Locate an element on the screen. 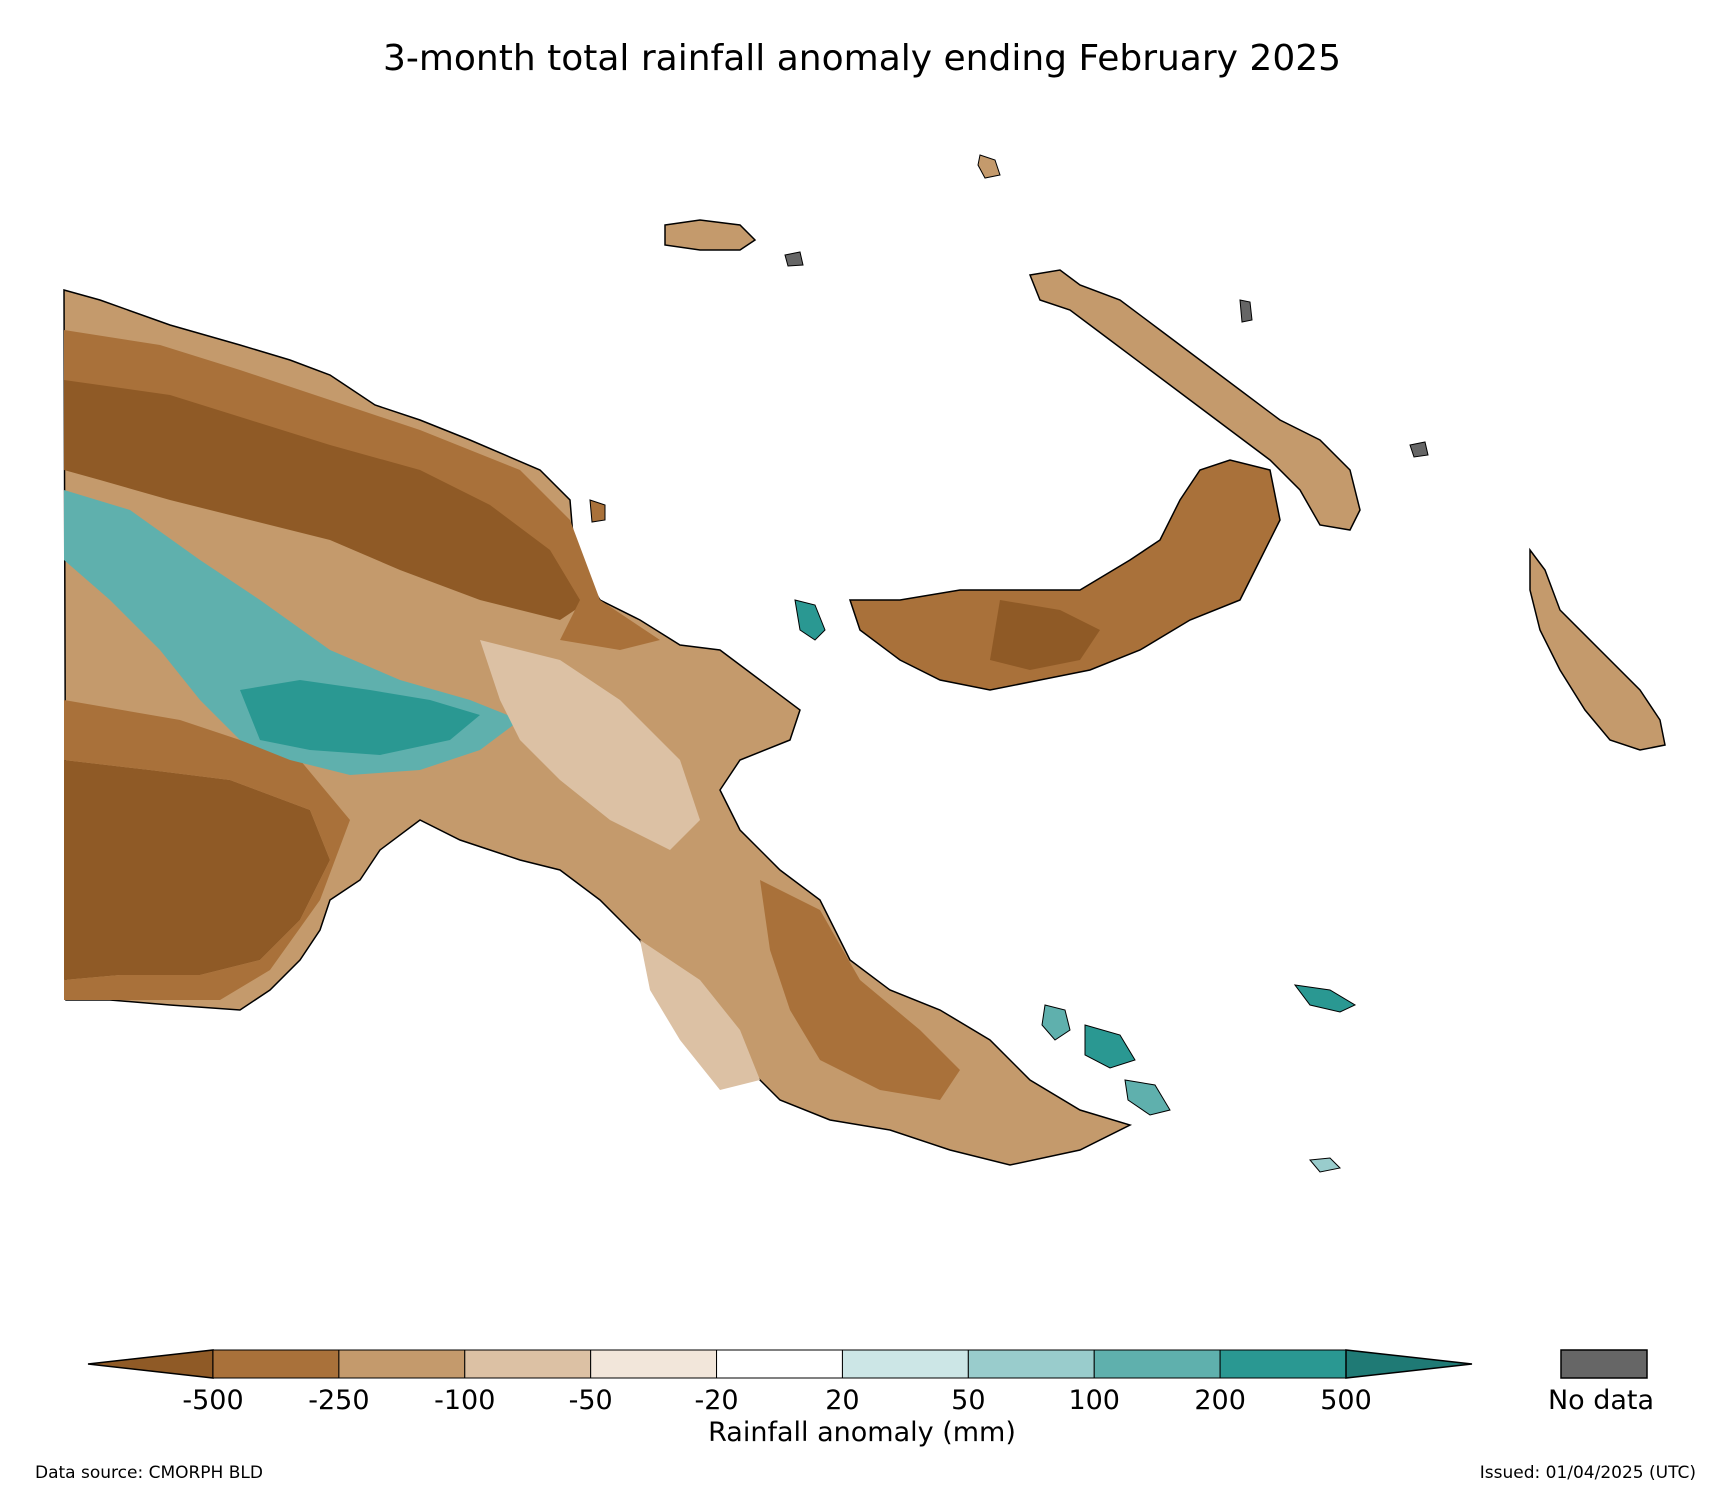  mainland-moderate-south is located at coordinates (207, 850).